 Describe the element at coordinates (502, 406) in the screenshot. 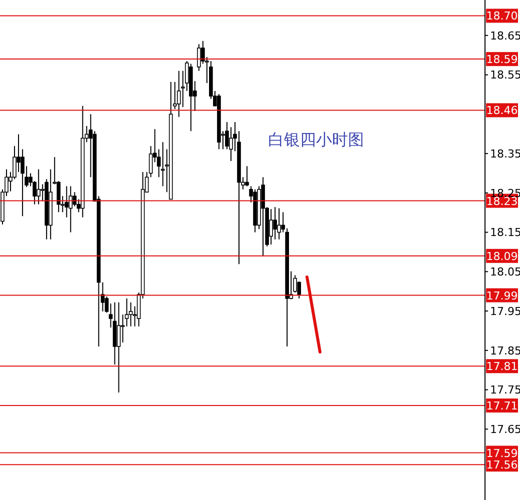

I see `ref-line-label: 17.71` at that location.